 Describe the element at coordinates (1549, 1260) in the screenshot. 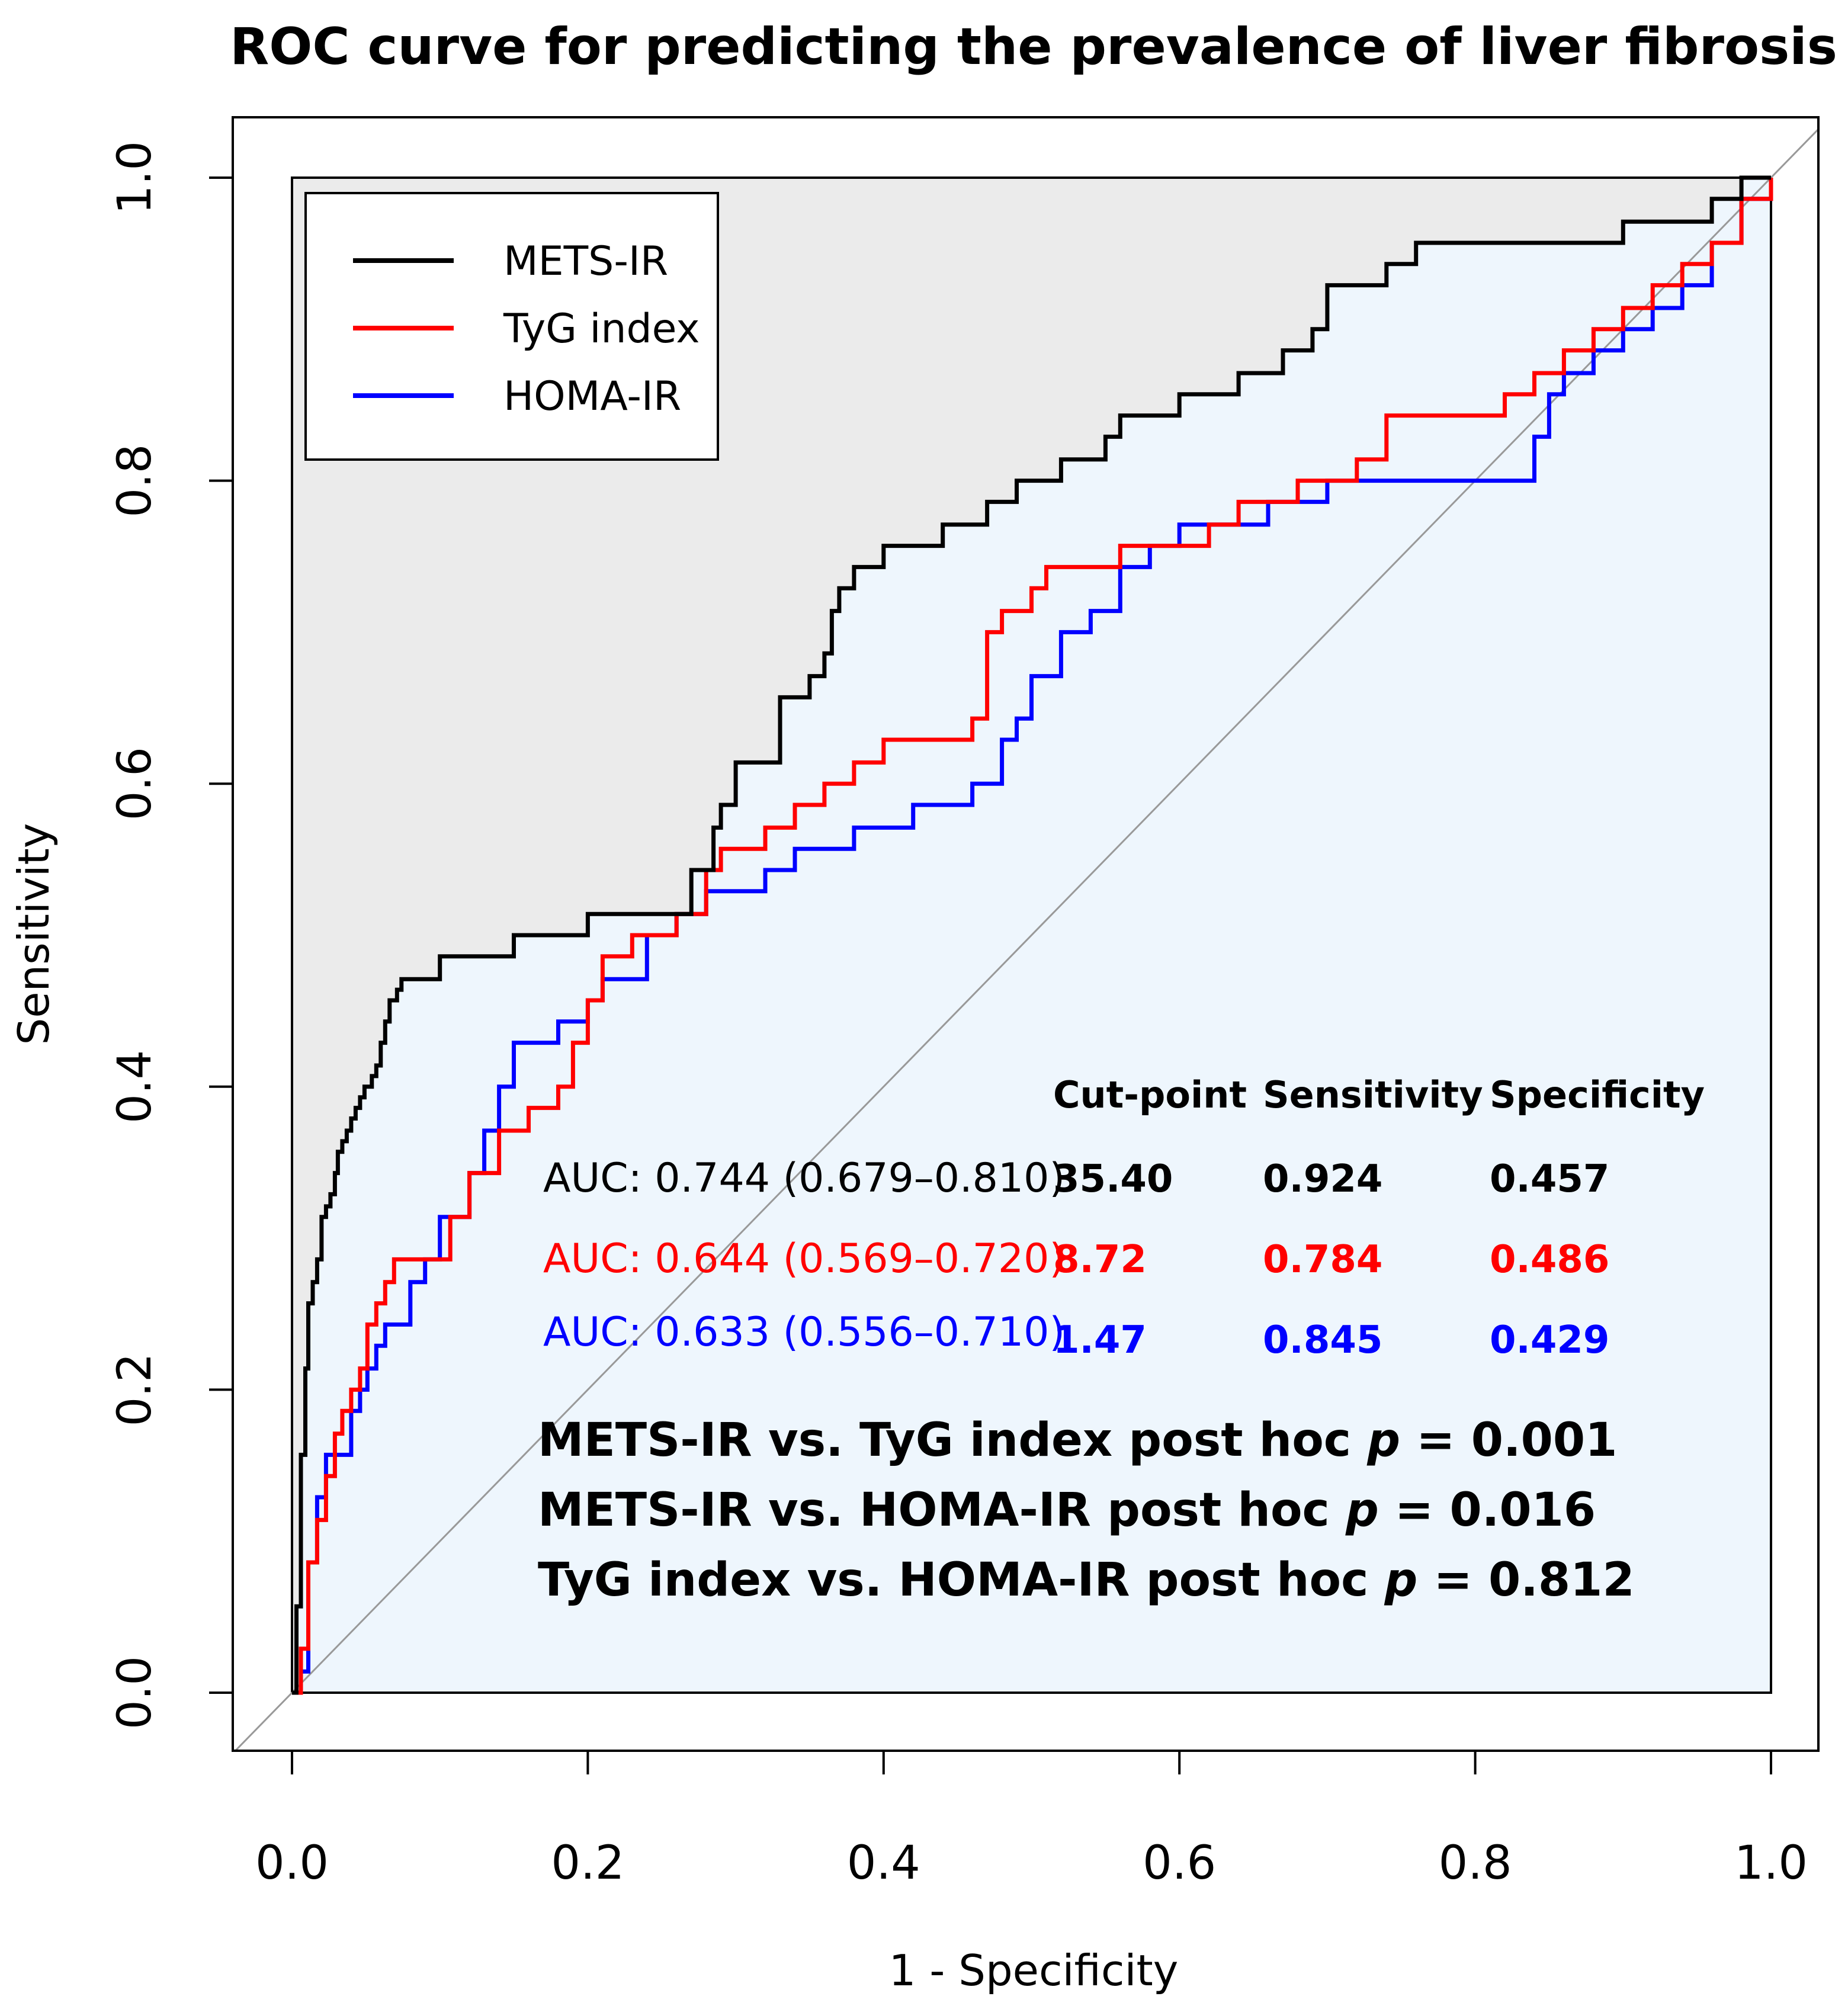

I see `spec-tyg: 0.486` at that location.